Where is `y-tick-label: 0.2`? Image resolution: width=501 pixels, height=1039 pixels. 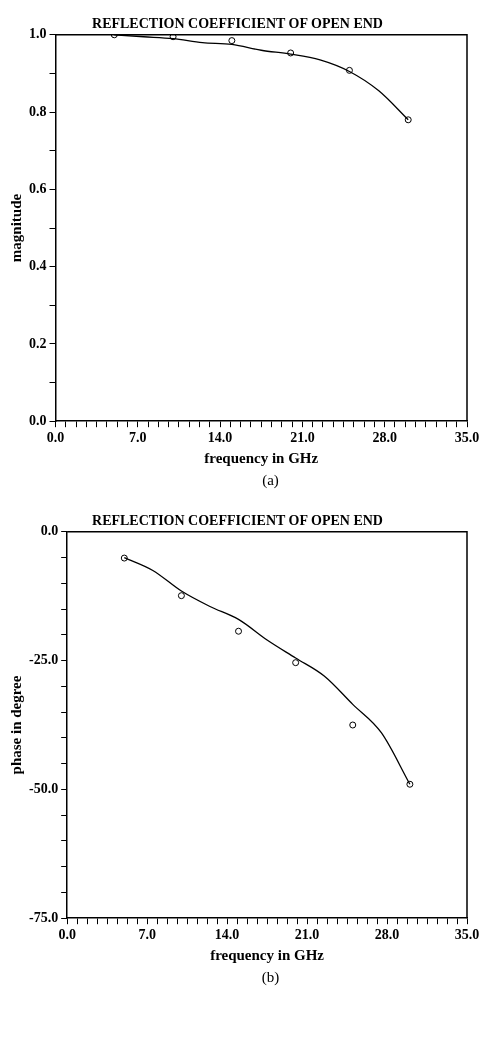
y-tick-label: 0.2 is located at coordinates (38, 343).